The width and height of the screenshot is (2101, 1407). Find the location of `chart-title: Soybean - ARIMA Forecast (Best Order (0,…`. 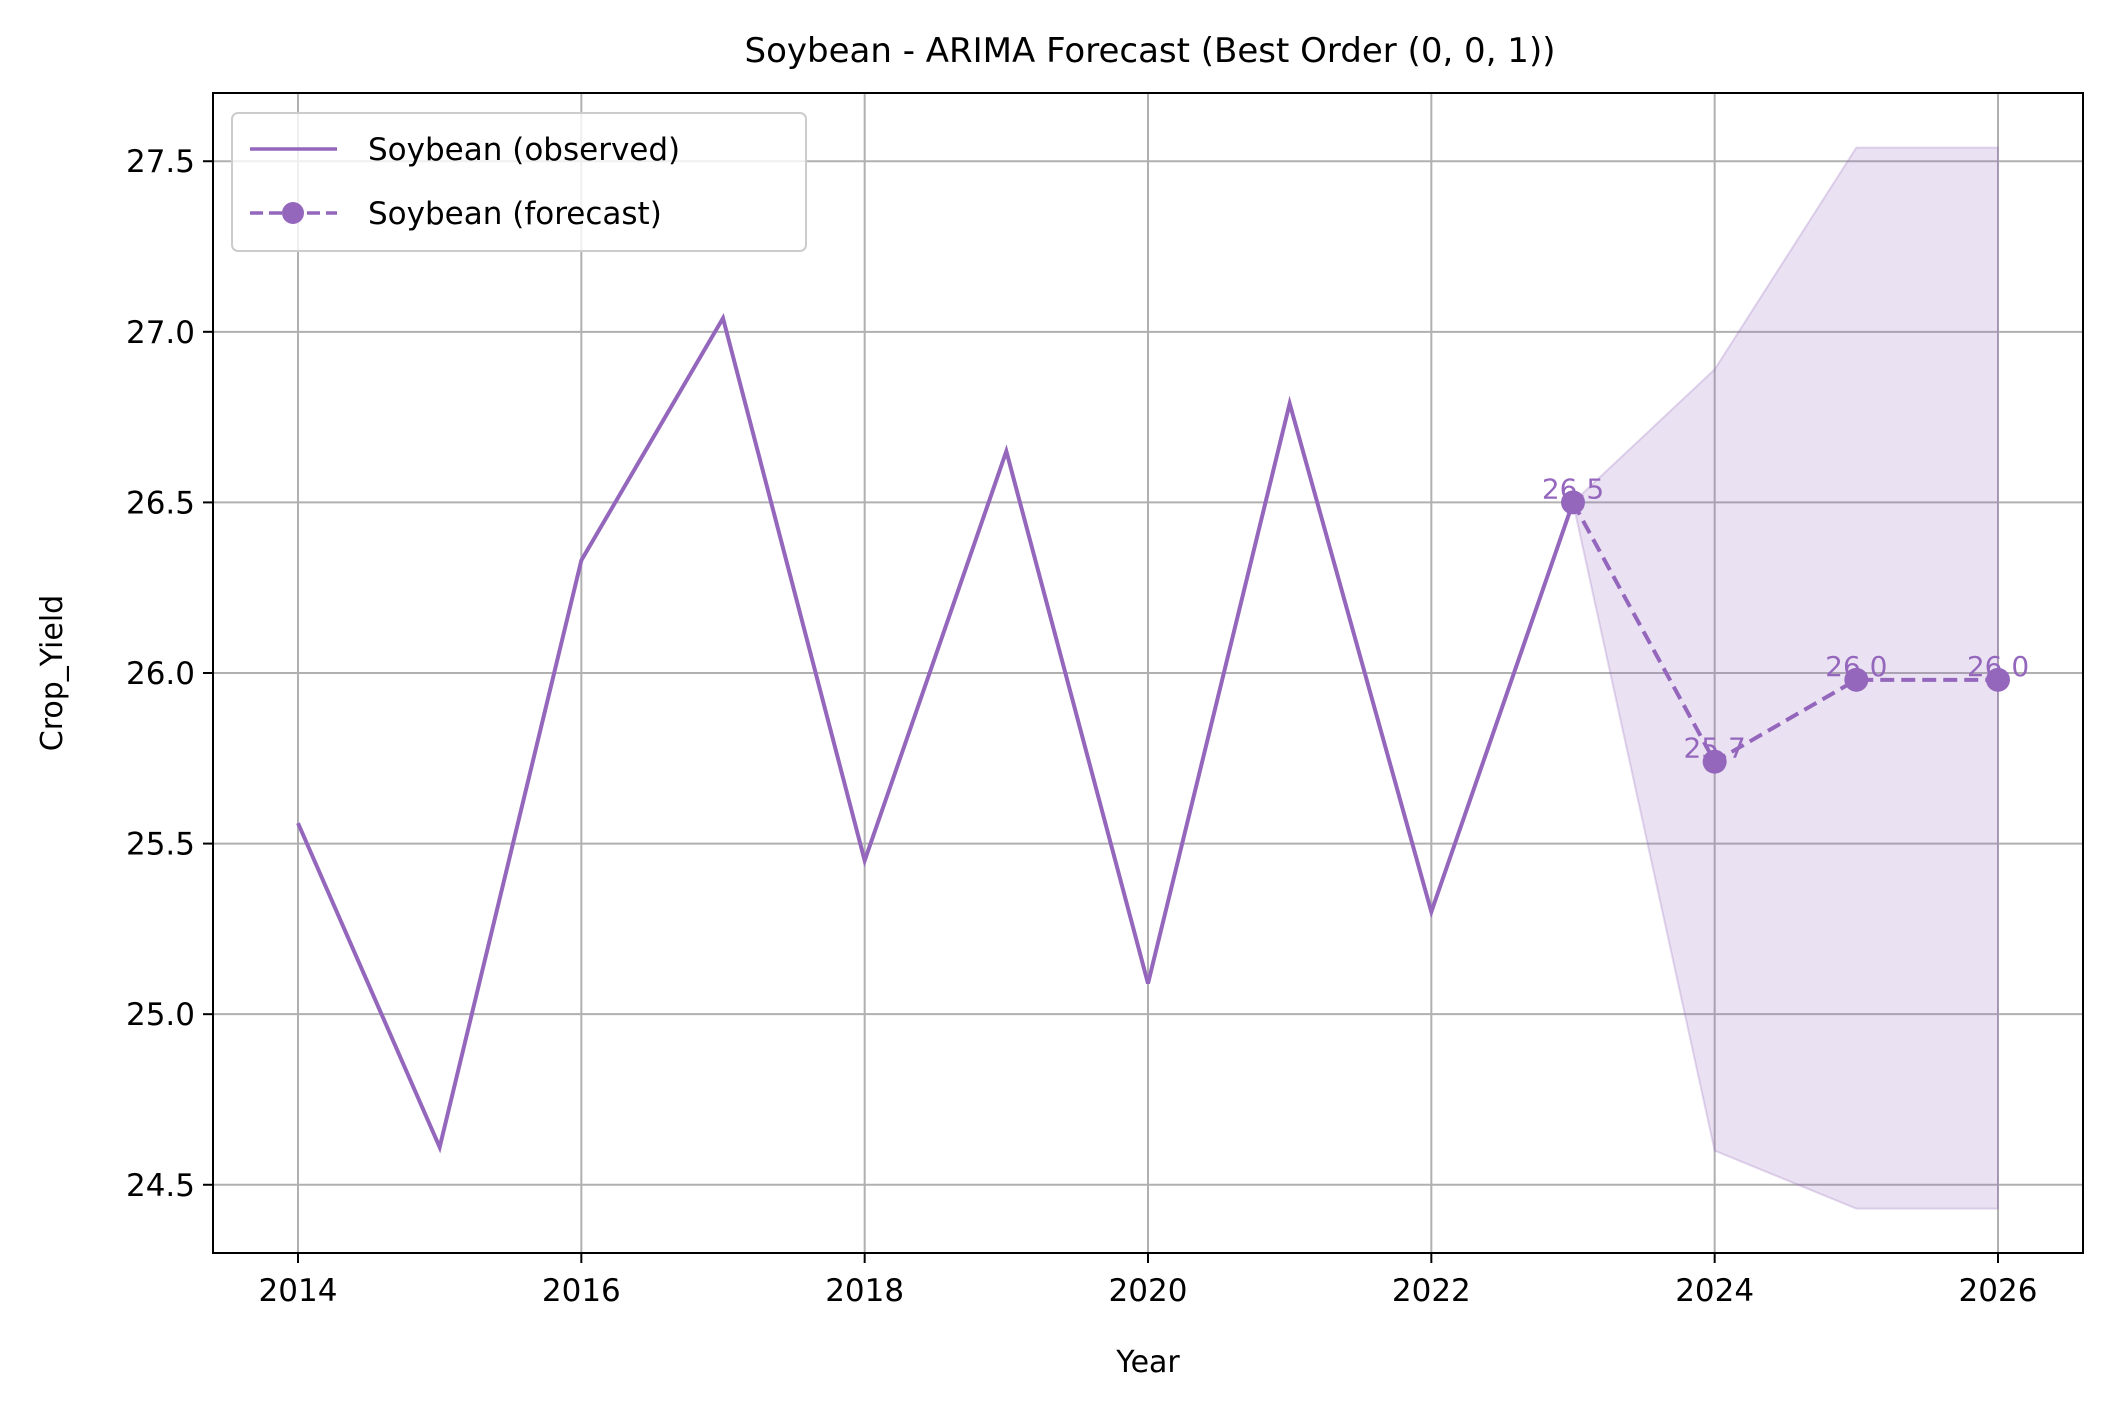

chart-title: Soybean - ARIMA Forecast (Best Order (0,… is located at coordinates (1150, 51).